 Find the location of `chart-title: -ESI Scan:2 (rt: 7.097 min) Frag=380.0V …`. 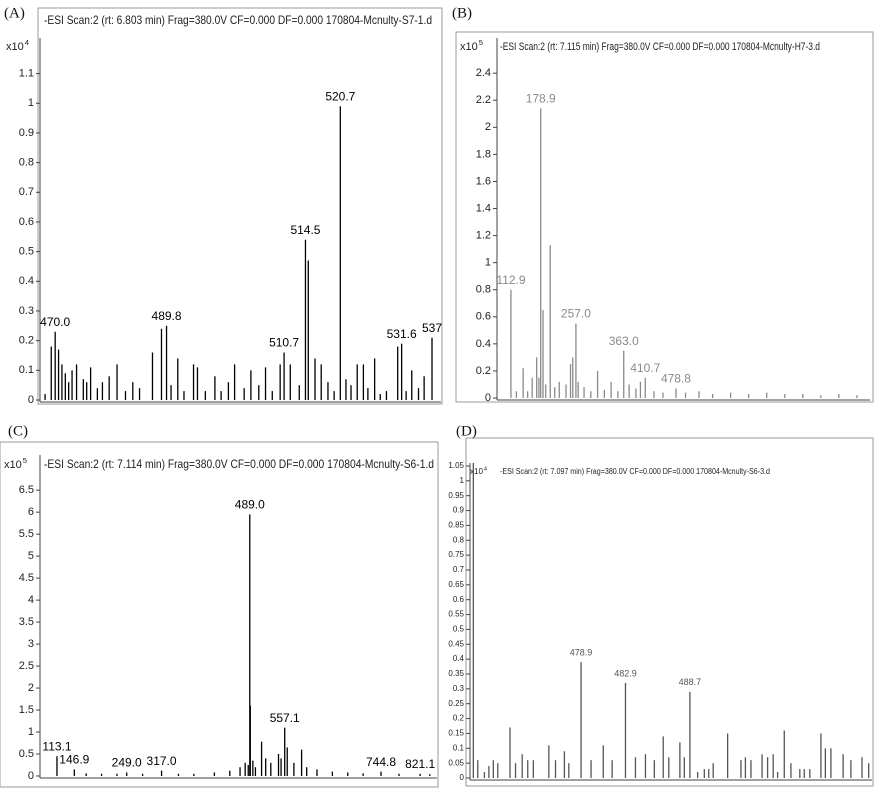

chart-title: -ESI Scan:2 (rt: 7.097 min) Frag=380.0V … is located at coordinates (635, 471).